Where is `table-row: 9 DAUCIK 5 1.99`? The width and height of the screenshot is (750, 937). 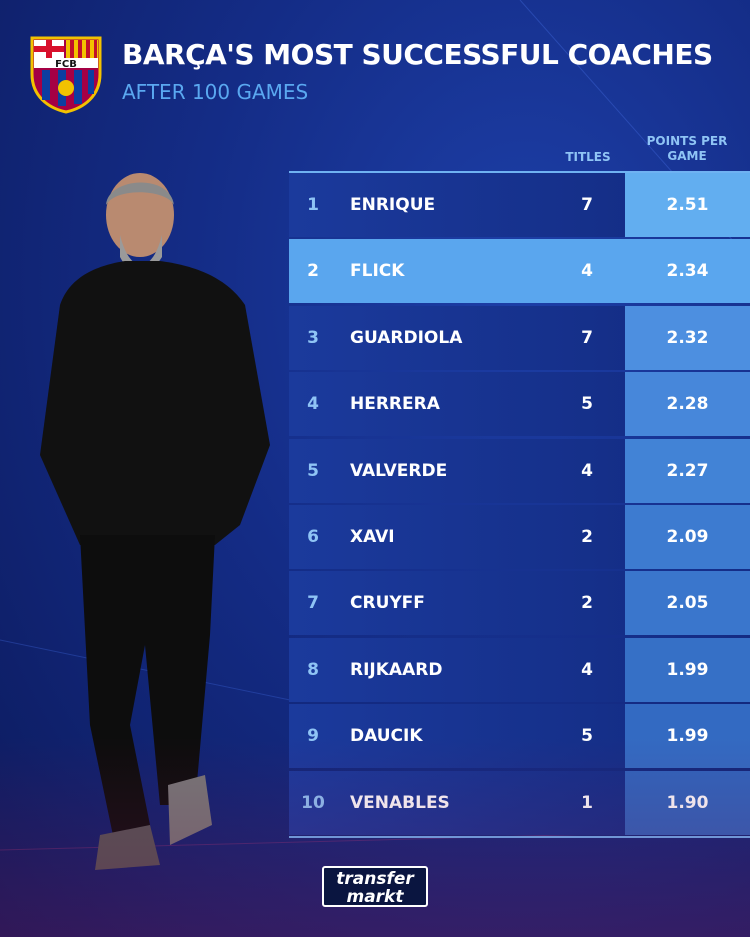
table-row: 9 DAUCIK 5 1.99 is located at coordinates (519, 736).